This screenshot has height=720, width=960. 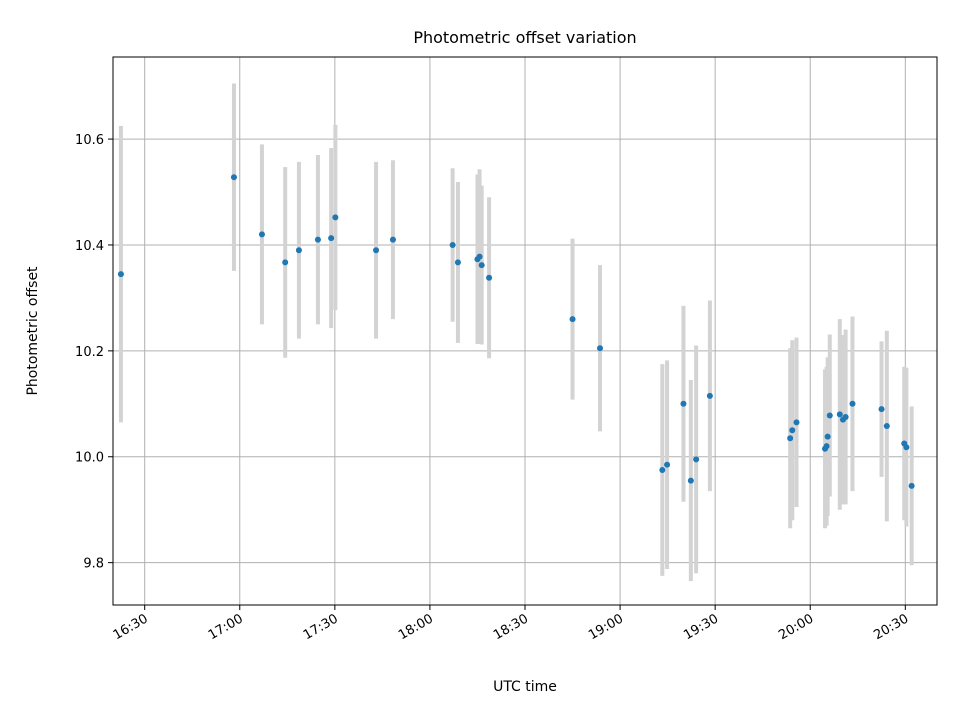 What do you see at coordinates (89, 246) in the screenshot?
I see `y-tick-label: 10.4` at bounding box center [89, 246].